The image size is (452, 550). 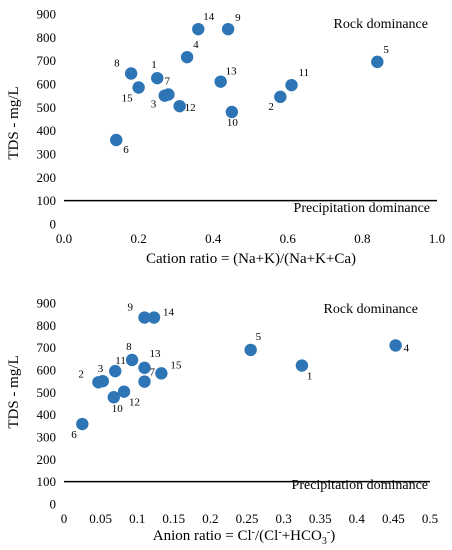 I want to click on cation-x-tick-label: 0.8, so click(x=362, y=238).